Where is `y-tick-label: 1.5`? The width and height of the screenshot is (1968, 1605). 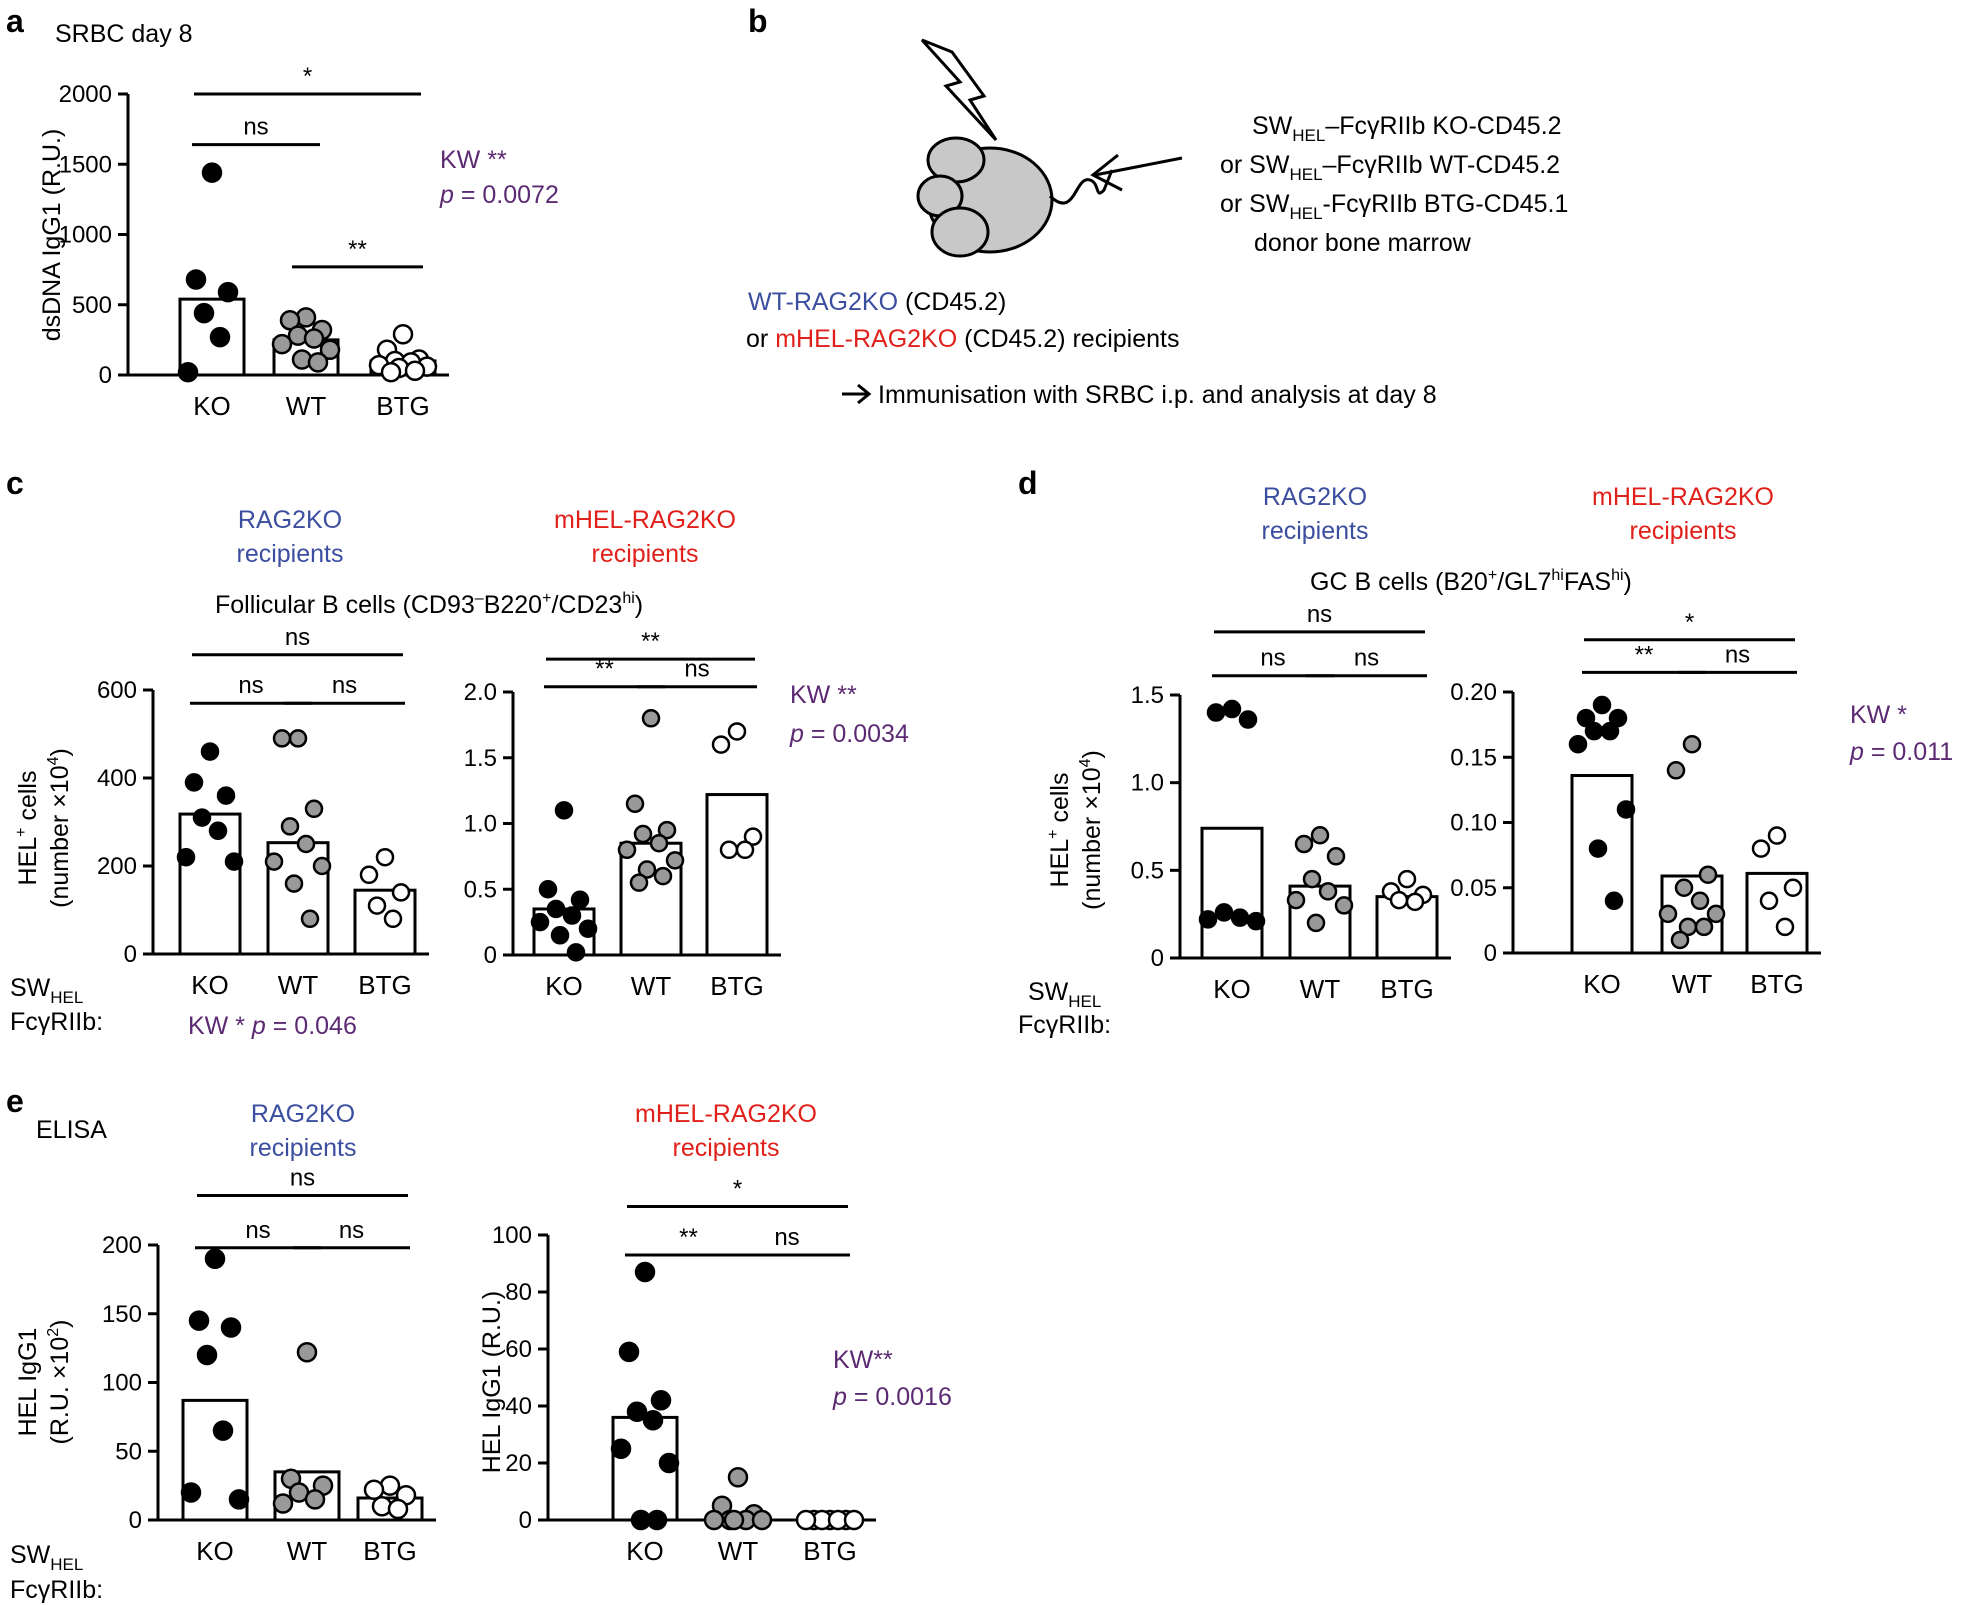
y-tick-label: 1.5 is located at coordinates (1147, 695).